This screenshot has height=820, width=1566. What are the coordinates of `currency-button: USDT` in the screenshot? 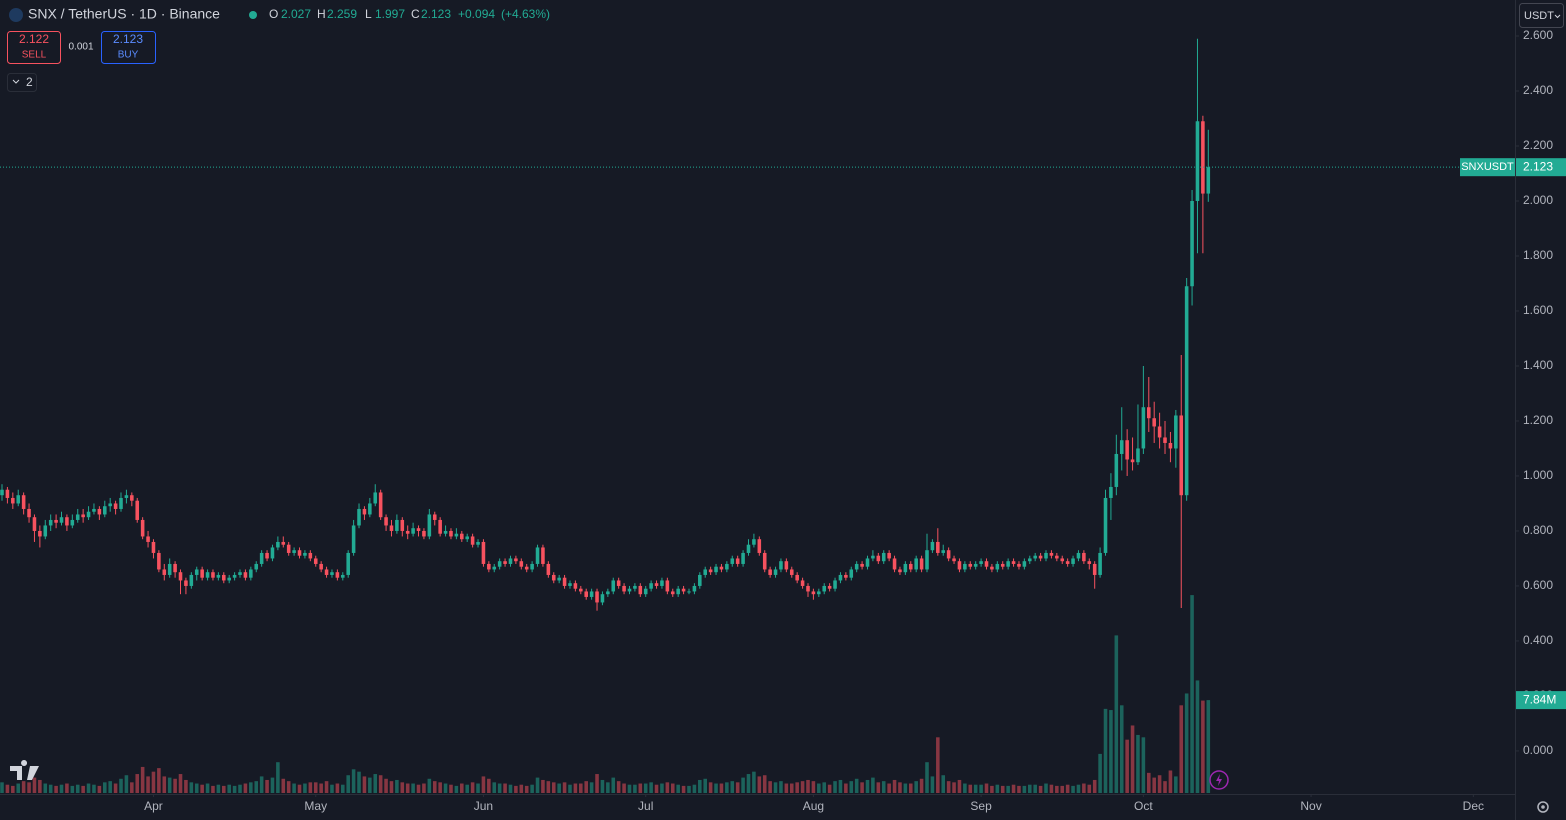 It's located at (1541, 15).